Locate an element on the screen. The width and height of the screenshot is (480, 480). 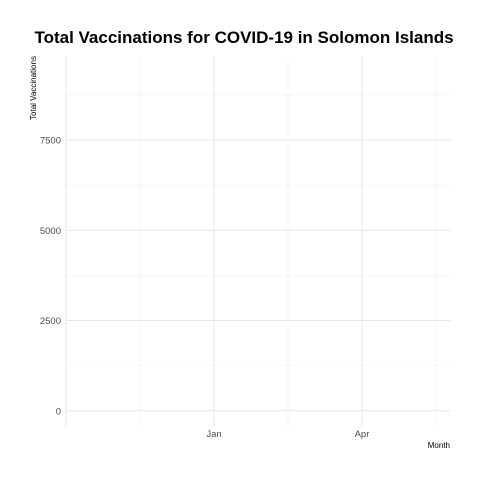
y-tick-label: 5000 is located at coordinates (50, 231).